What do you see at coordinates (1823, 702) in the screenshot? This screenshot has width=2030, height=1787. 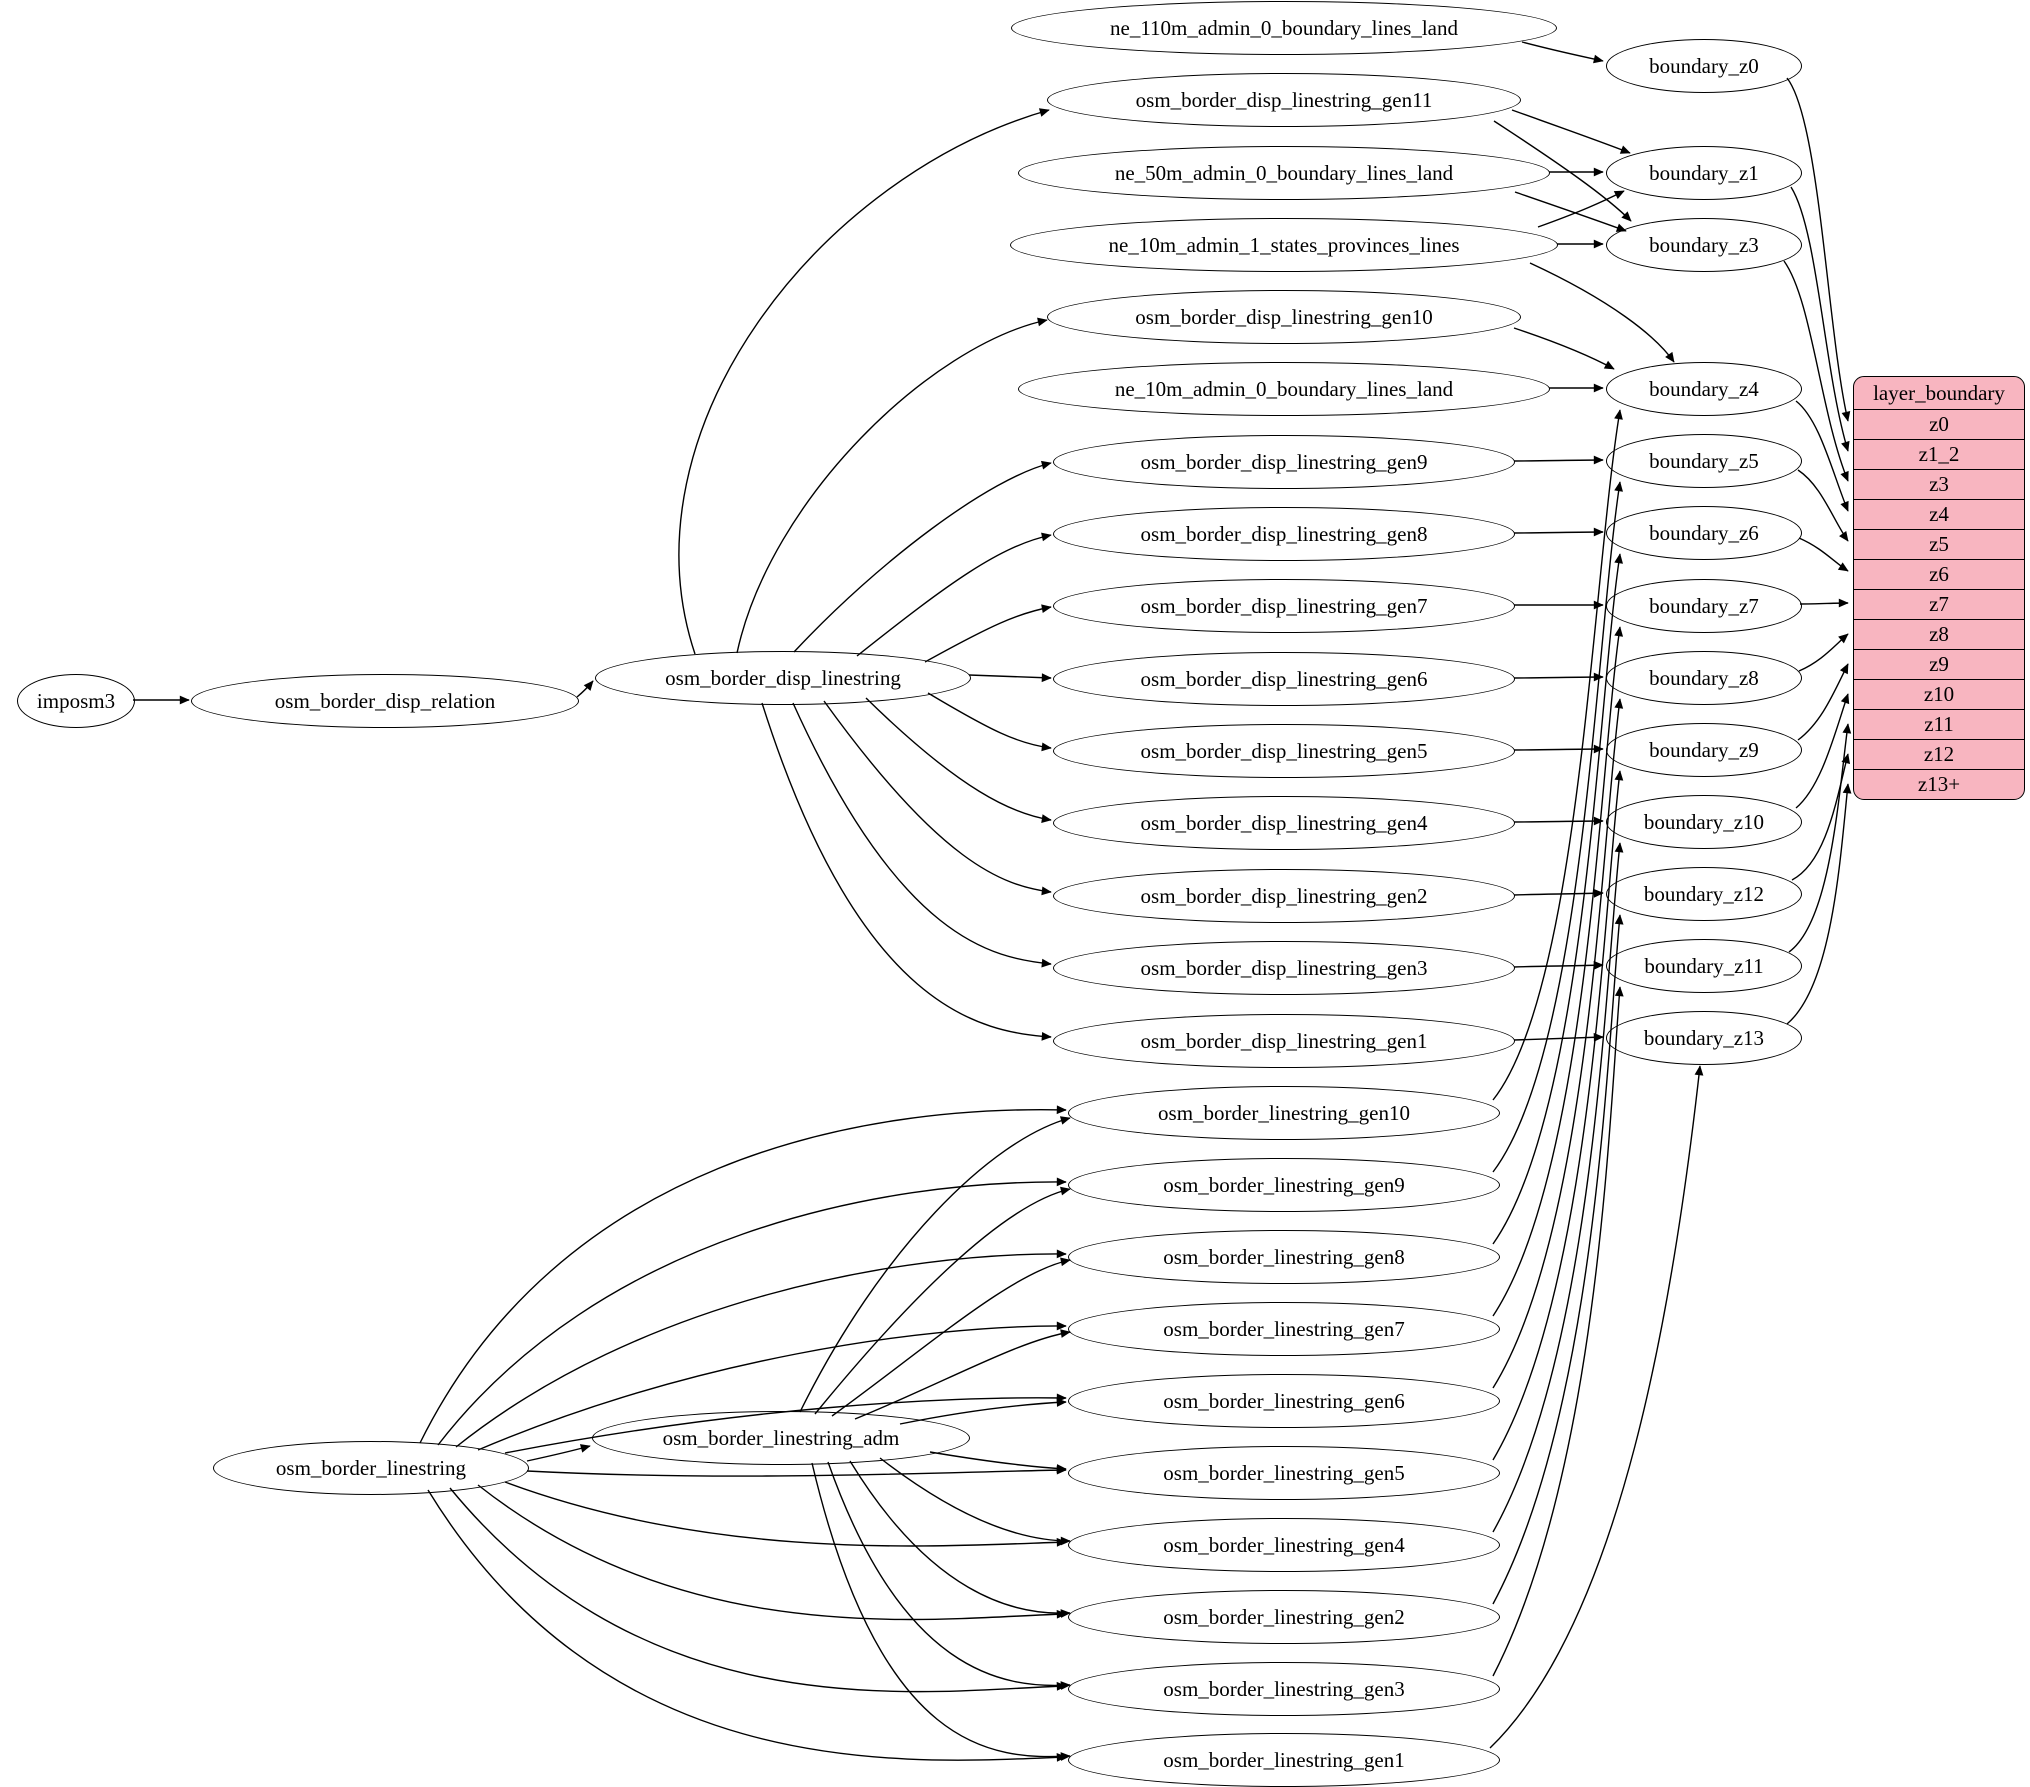 I see `edge-boundary_z9-to-layer_boundary_z9` at bounding box center [1823, 702].